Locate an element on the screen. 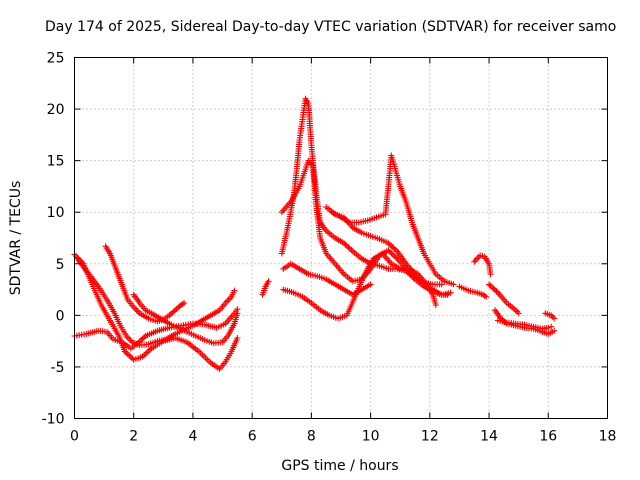  x-tick-label: 0 is located at coordinates (74, 437).